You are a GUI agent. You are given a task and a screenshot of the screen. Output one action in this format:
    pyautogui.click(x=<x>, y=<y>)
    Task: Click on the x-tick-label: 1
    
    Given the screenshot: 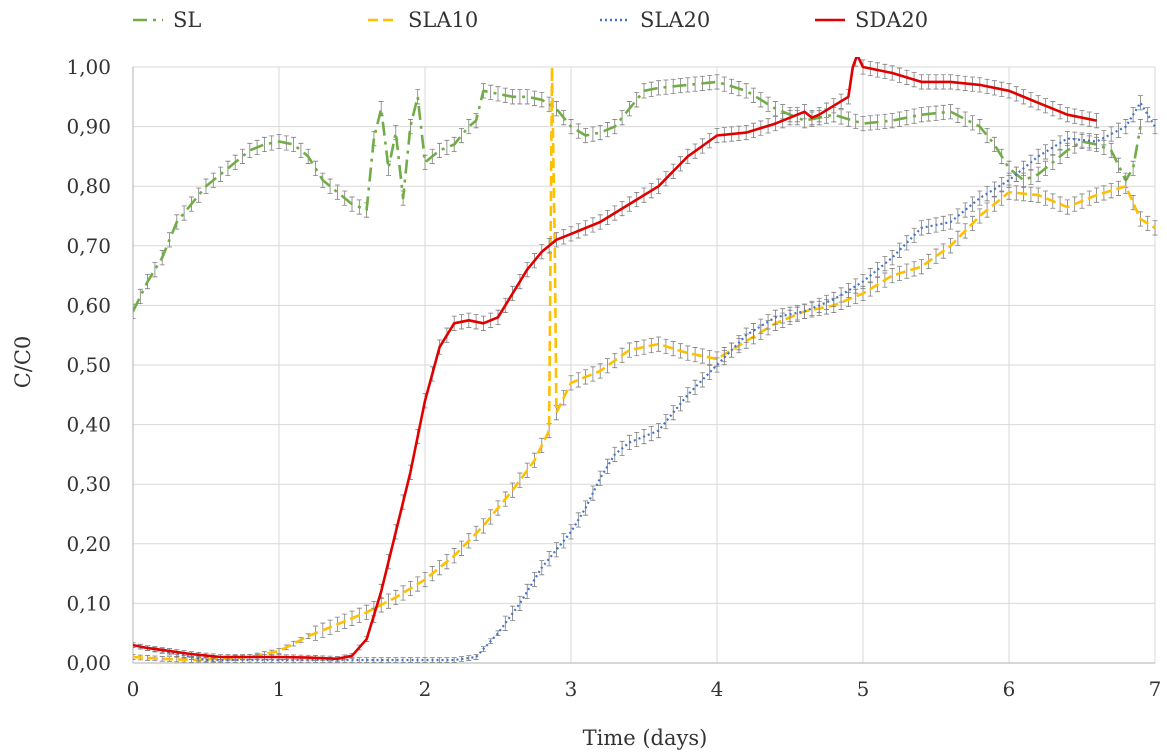 What is the action you would take?
    pyautogui.click(x=279, y=689)
    